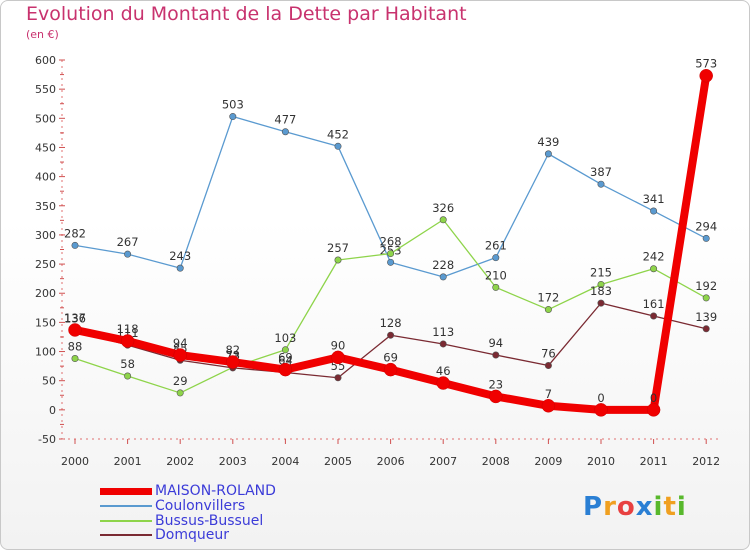  I want to click on data-label-domqueur: 161, so click(654, 304).